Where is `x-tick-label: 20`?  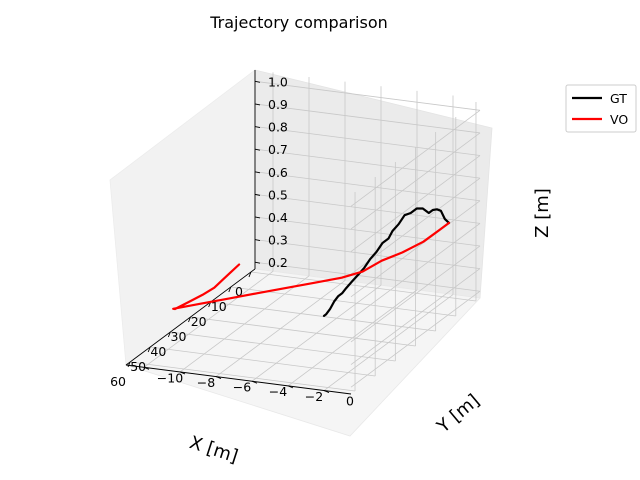 x-tick-label: 20 is located at coordinates (199, 321).